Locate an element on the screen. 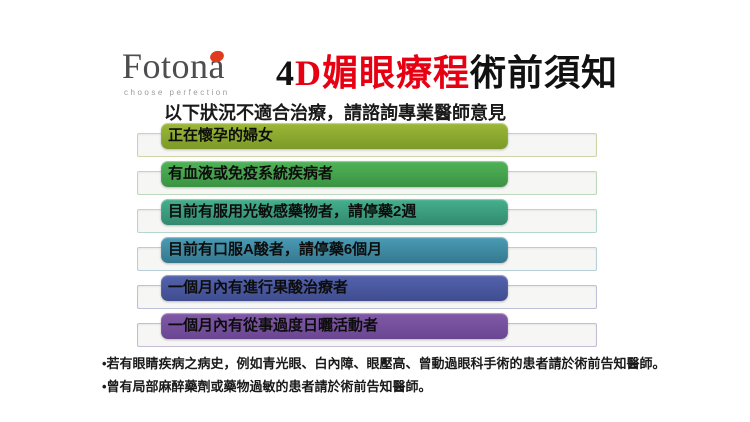 This screenshot has height=422, width=750. contraindication-row: 有血液或免疫系統疾病者 is located at coordinates (377, 179).